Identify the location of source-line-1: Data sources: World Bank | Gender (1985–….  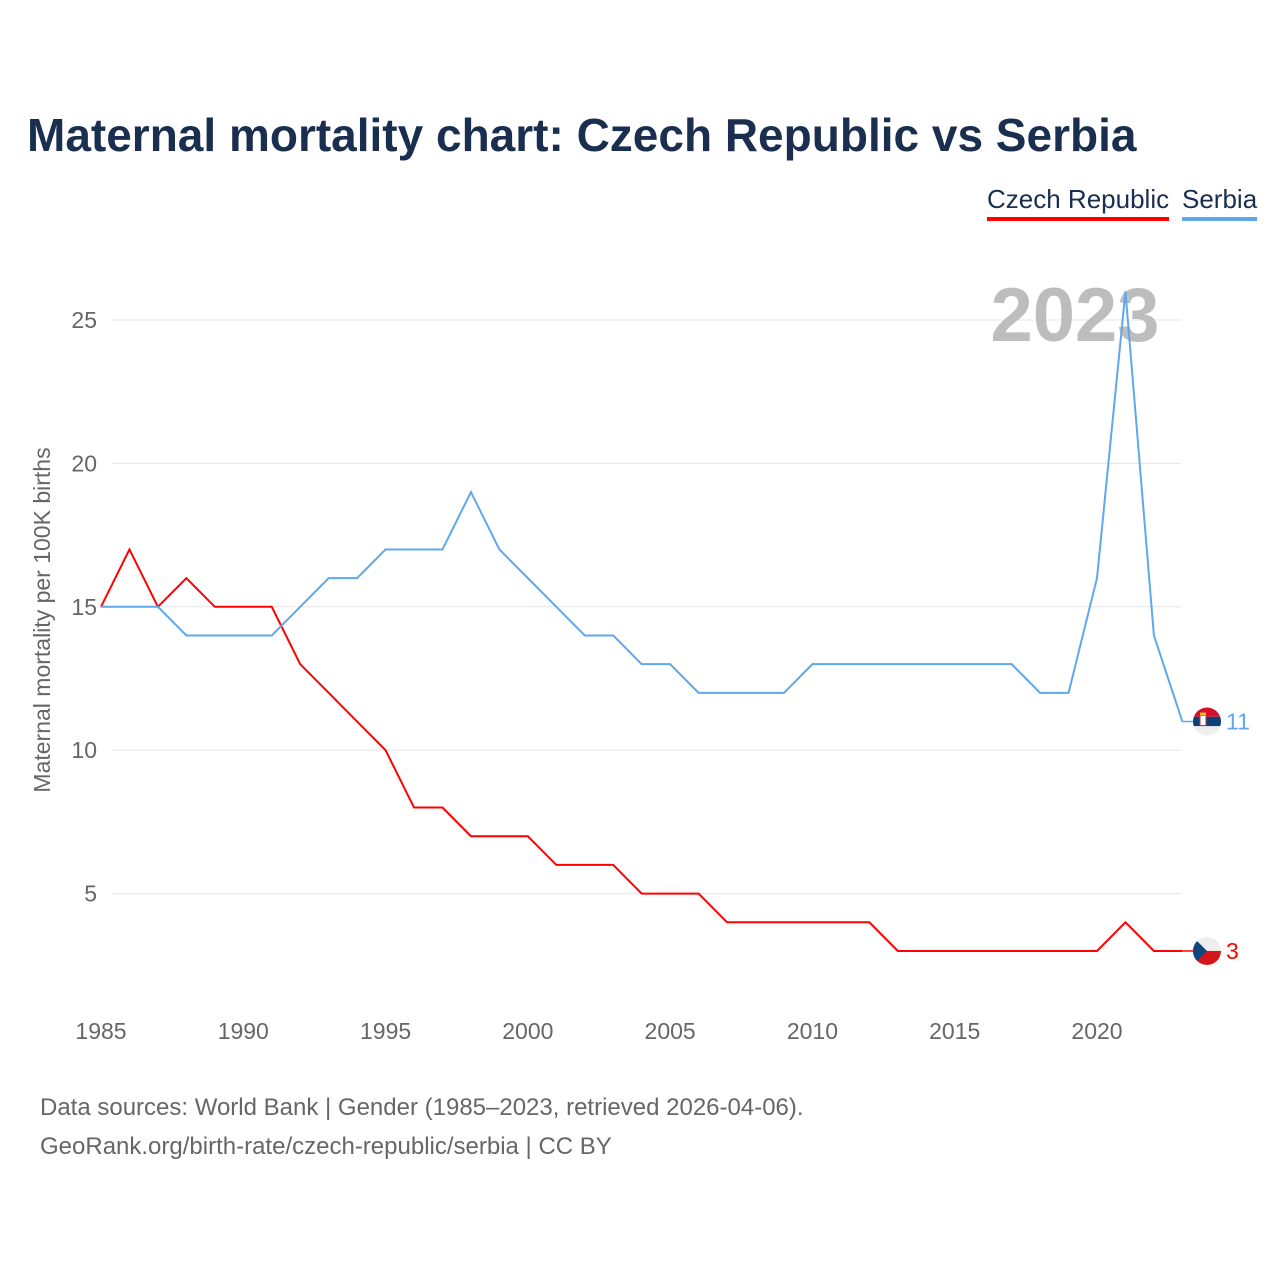
(422, 1107).